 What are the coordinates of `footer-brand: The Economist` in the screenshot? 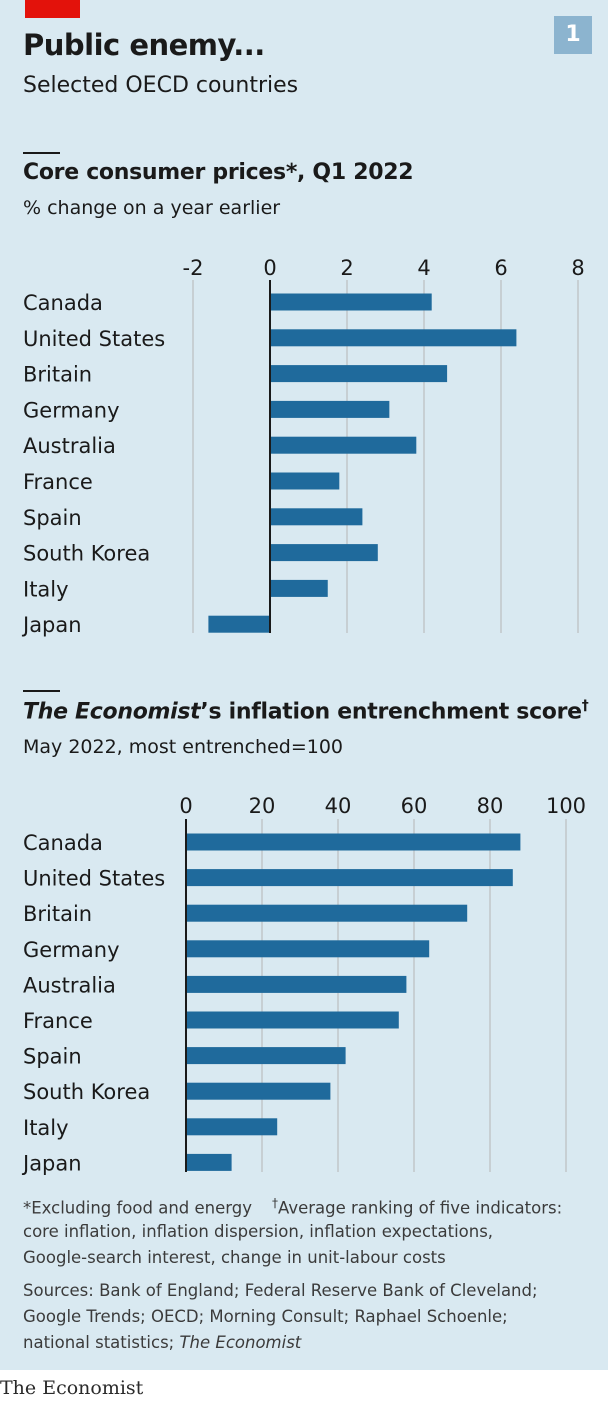 It's located at (72, 1388).